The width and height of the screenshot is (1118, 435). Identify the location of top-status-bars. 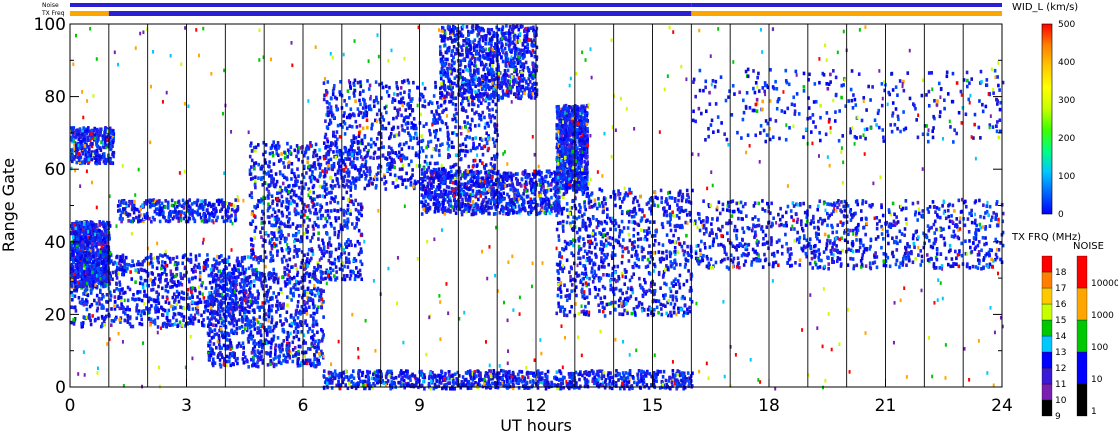
(536, 9).